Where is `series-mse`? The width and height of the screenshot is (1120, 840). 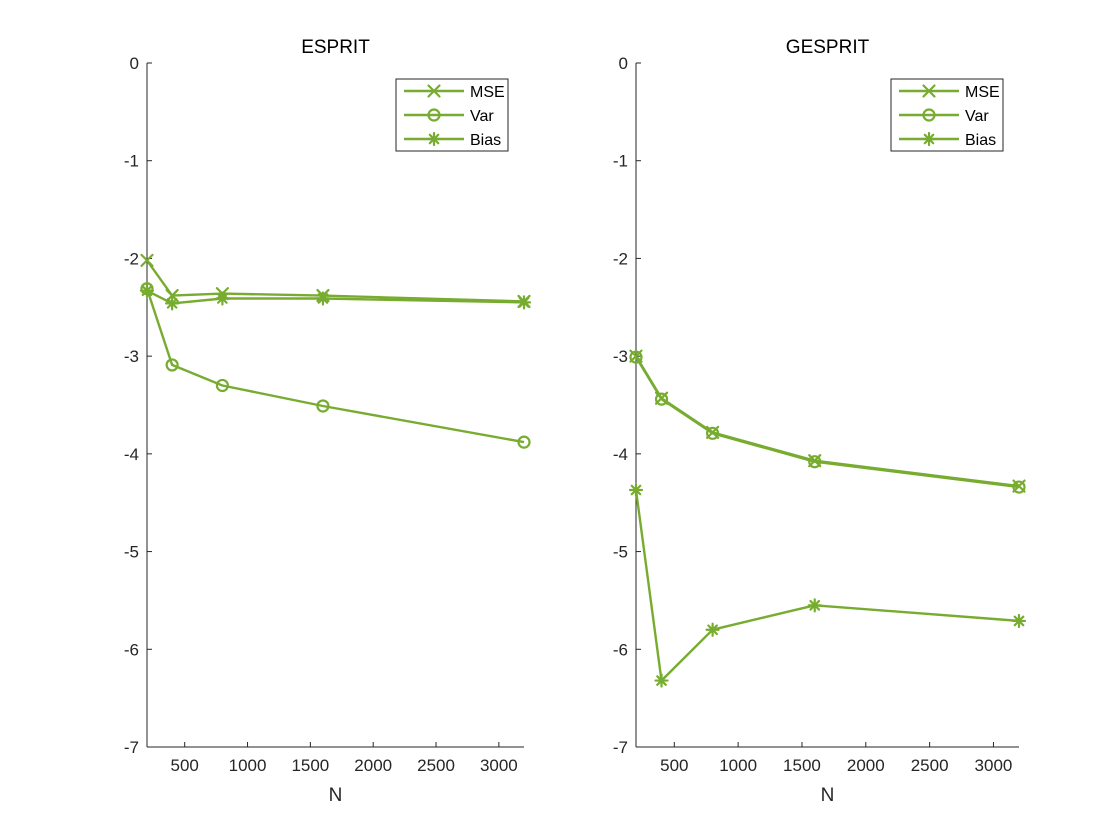
series-mse is located at coordinates (827, 421).